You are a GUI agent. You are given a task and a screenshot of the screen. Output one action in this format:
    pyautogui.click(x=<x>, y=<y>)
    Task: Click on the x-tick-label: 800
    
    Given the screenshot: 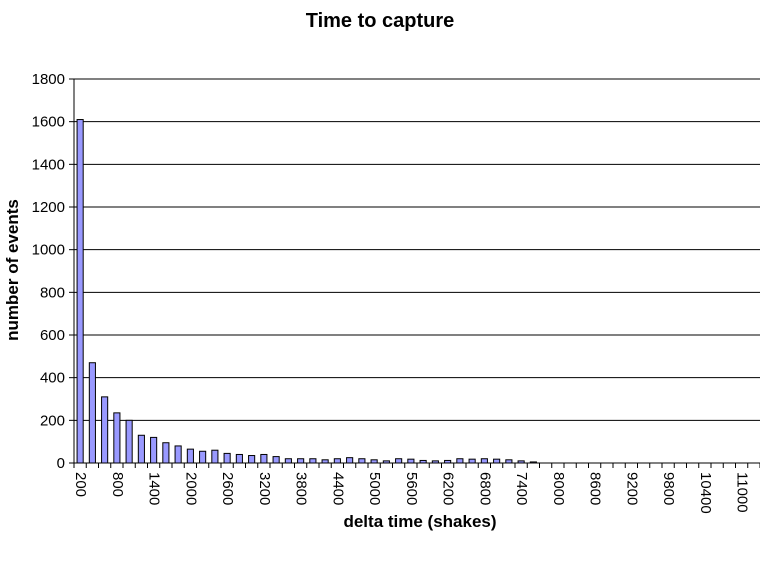 What is the action you would take?
    pyautogui.click(x=117, y=484)
    